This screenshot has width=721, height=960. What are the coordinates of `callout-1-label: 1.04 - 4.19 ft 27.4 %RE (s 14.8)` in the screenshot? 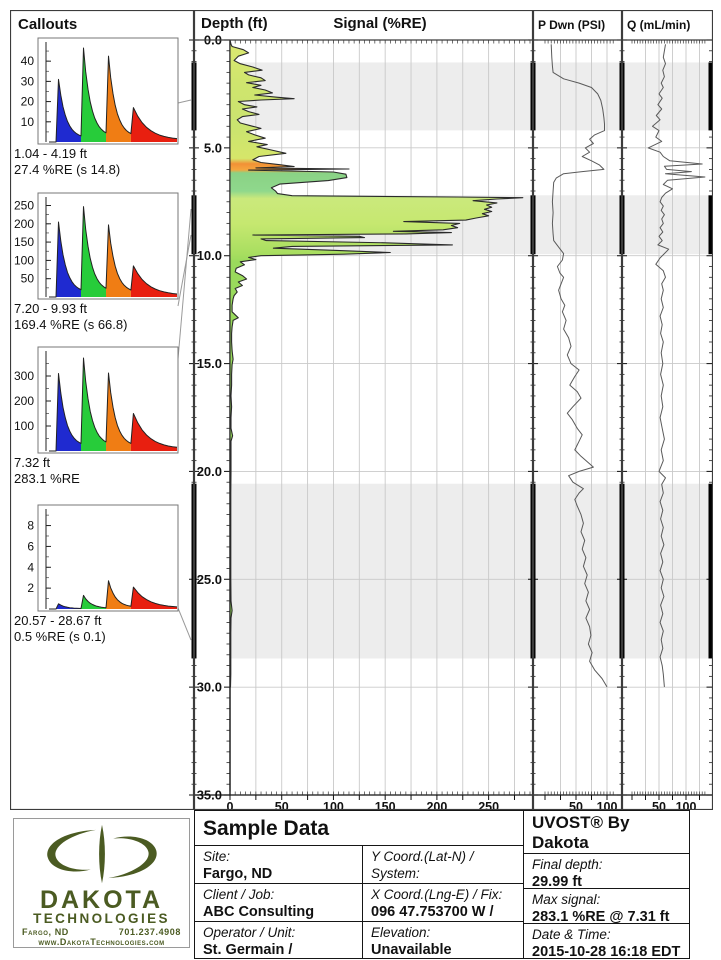 It's located at (67, 162).